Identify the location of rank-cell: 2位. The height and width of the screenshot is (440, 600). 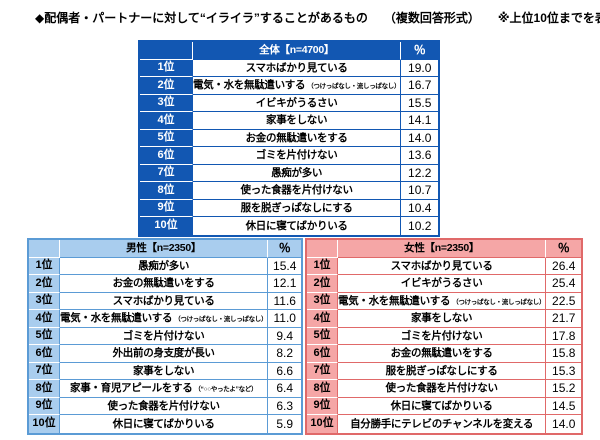
(166, 86).